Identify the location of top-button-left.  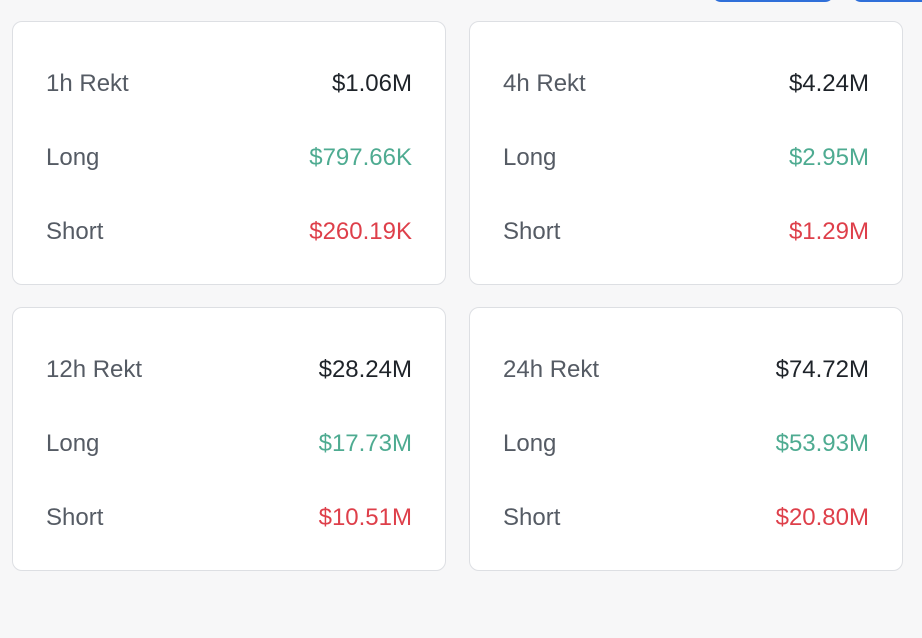
(773, 1).